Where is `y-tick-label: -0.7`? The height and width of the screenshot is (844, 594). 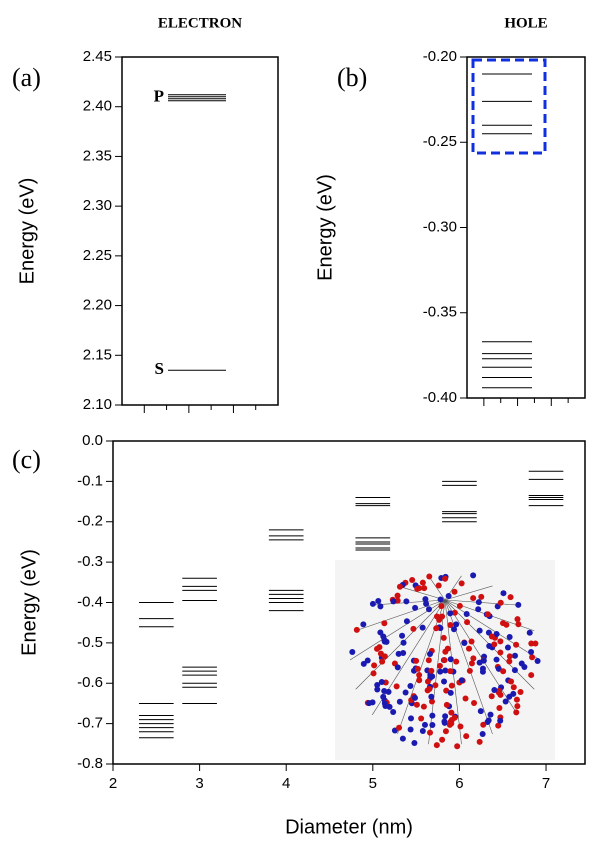 y-tick-label: -0.7 is located at coordinates (90, 723).